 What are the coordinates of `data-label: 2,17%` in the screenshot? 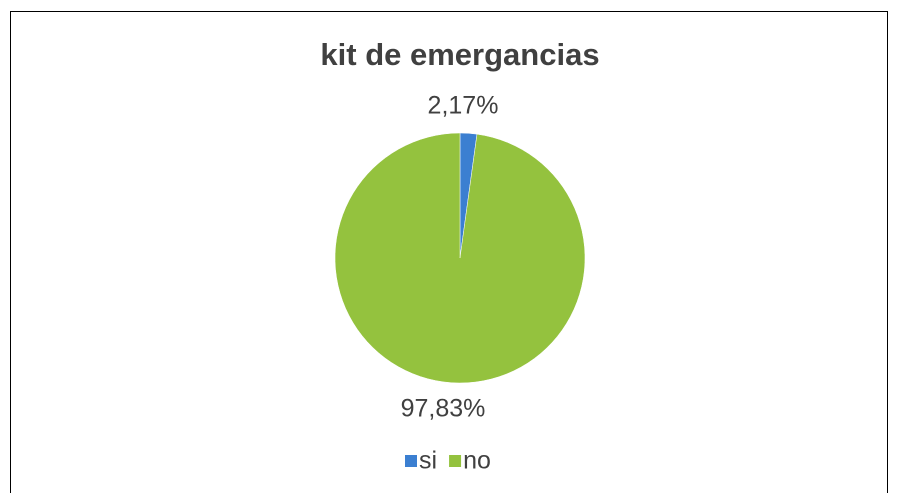 It's located at (463, 106).